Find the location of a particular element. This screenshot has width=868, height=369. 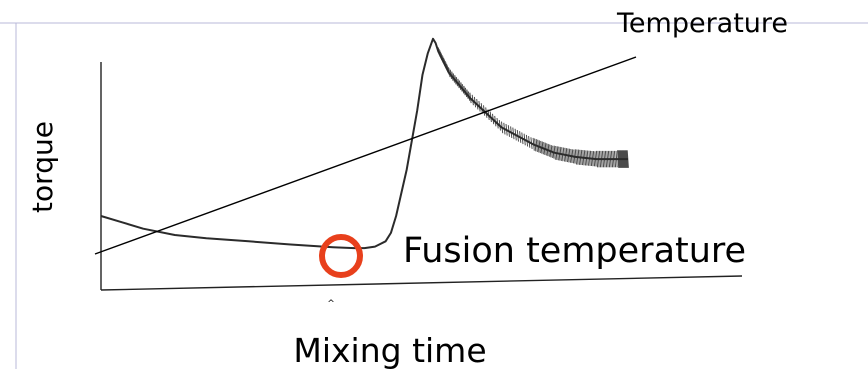

x-axis-tick-mark: ^ is located at coordinates (331, 304).